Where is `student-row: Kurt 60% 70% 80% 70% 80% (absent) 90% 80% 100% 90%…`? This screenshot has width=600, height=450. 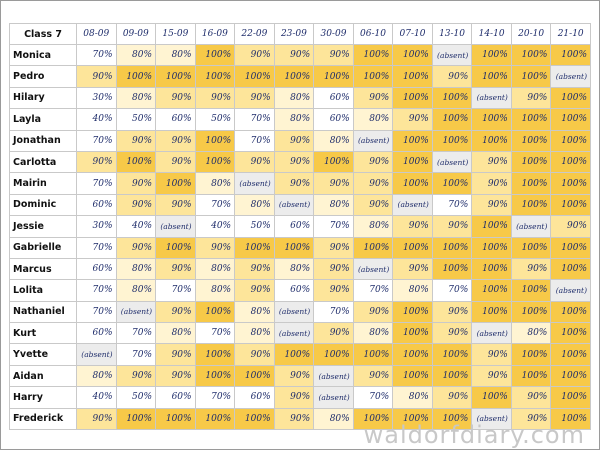 student-row: Kurt 60% 70% 80% 70% 80% (absent) 90% 80% 100% 90%… is located at coordinates (300, 333).